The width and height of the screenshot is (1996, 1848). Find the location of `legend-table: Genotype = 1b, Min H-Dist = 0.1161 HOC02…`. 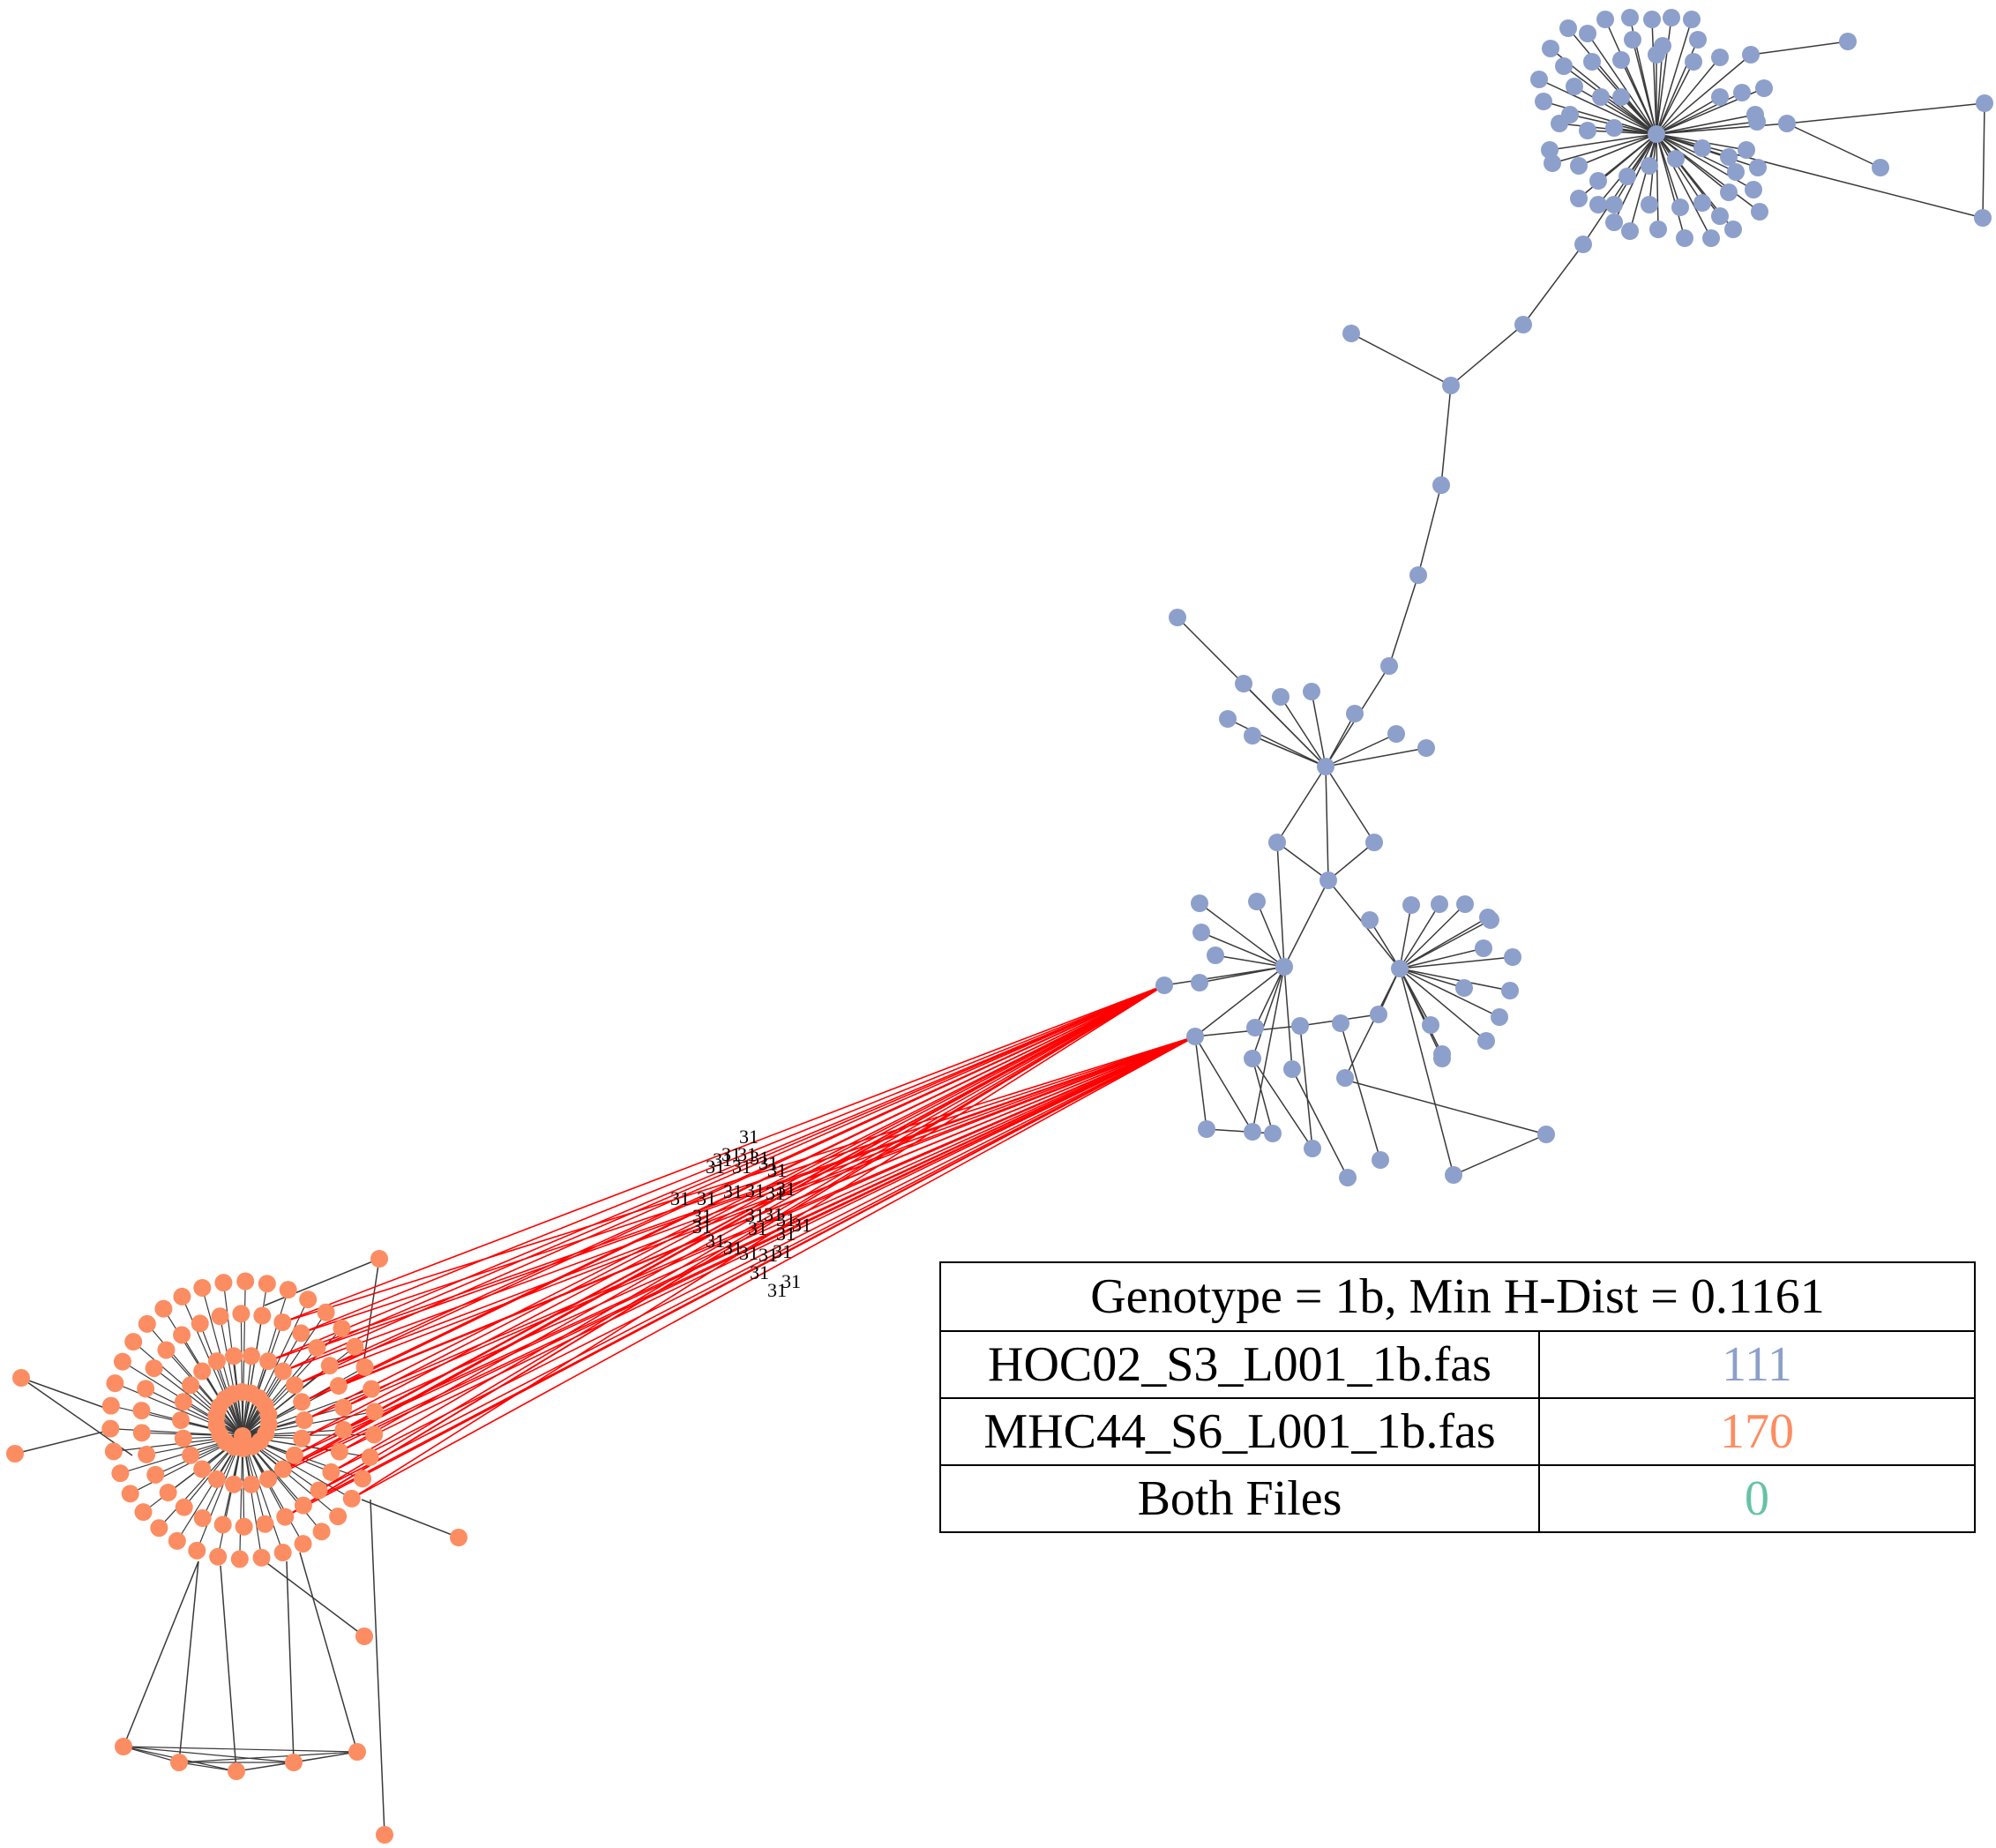

legend-table: Genotype = 1b, Min H-Dist = 0.1161 HOC02… is located at coordinates (1458, 1397).